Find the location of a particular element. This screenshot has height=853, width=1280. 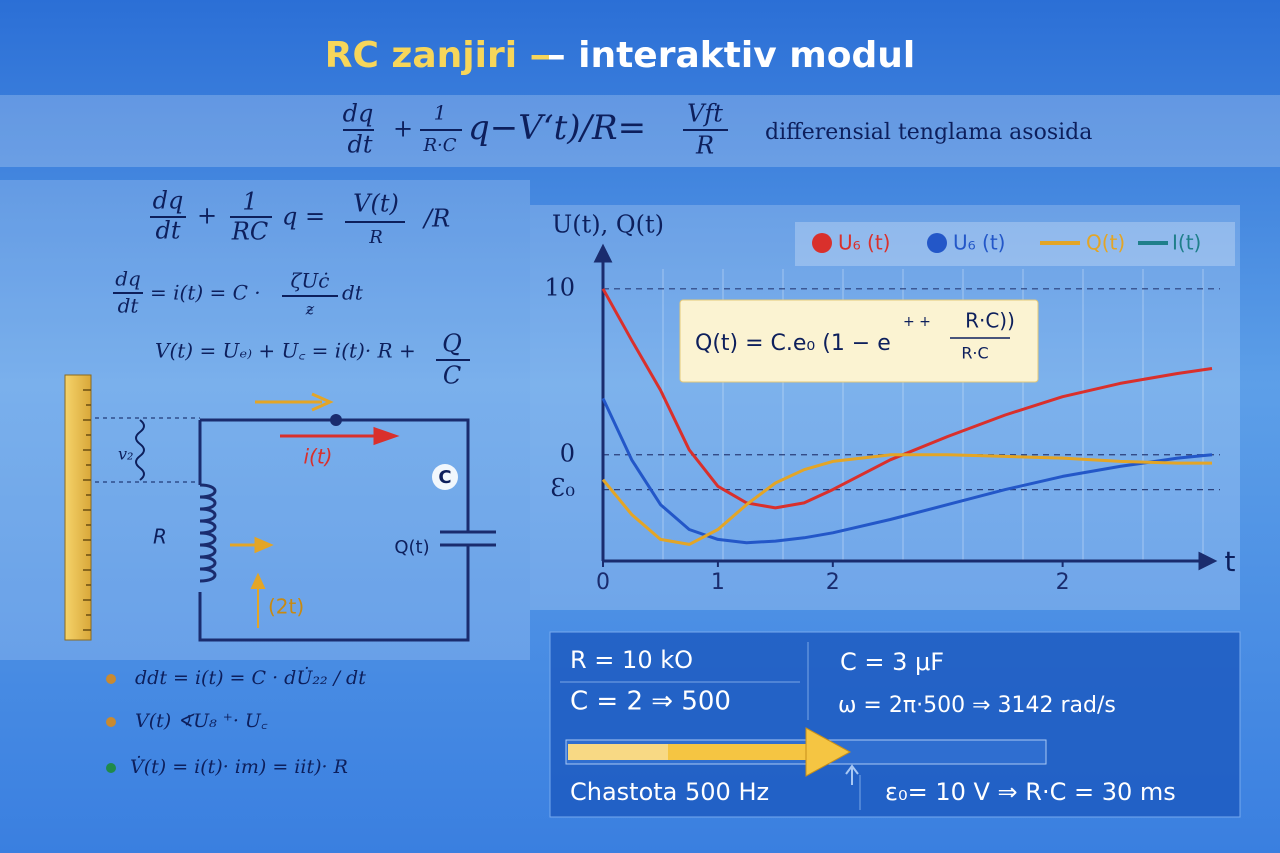

circuit-label: Q(t) is located at coordinates (411, 547).